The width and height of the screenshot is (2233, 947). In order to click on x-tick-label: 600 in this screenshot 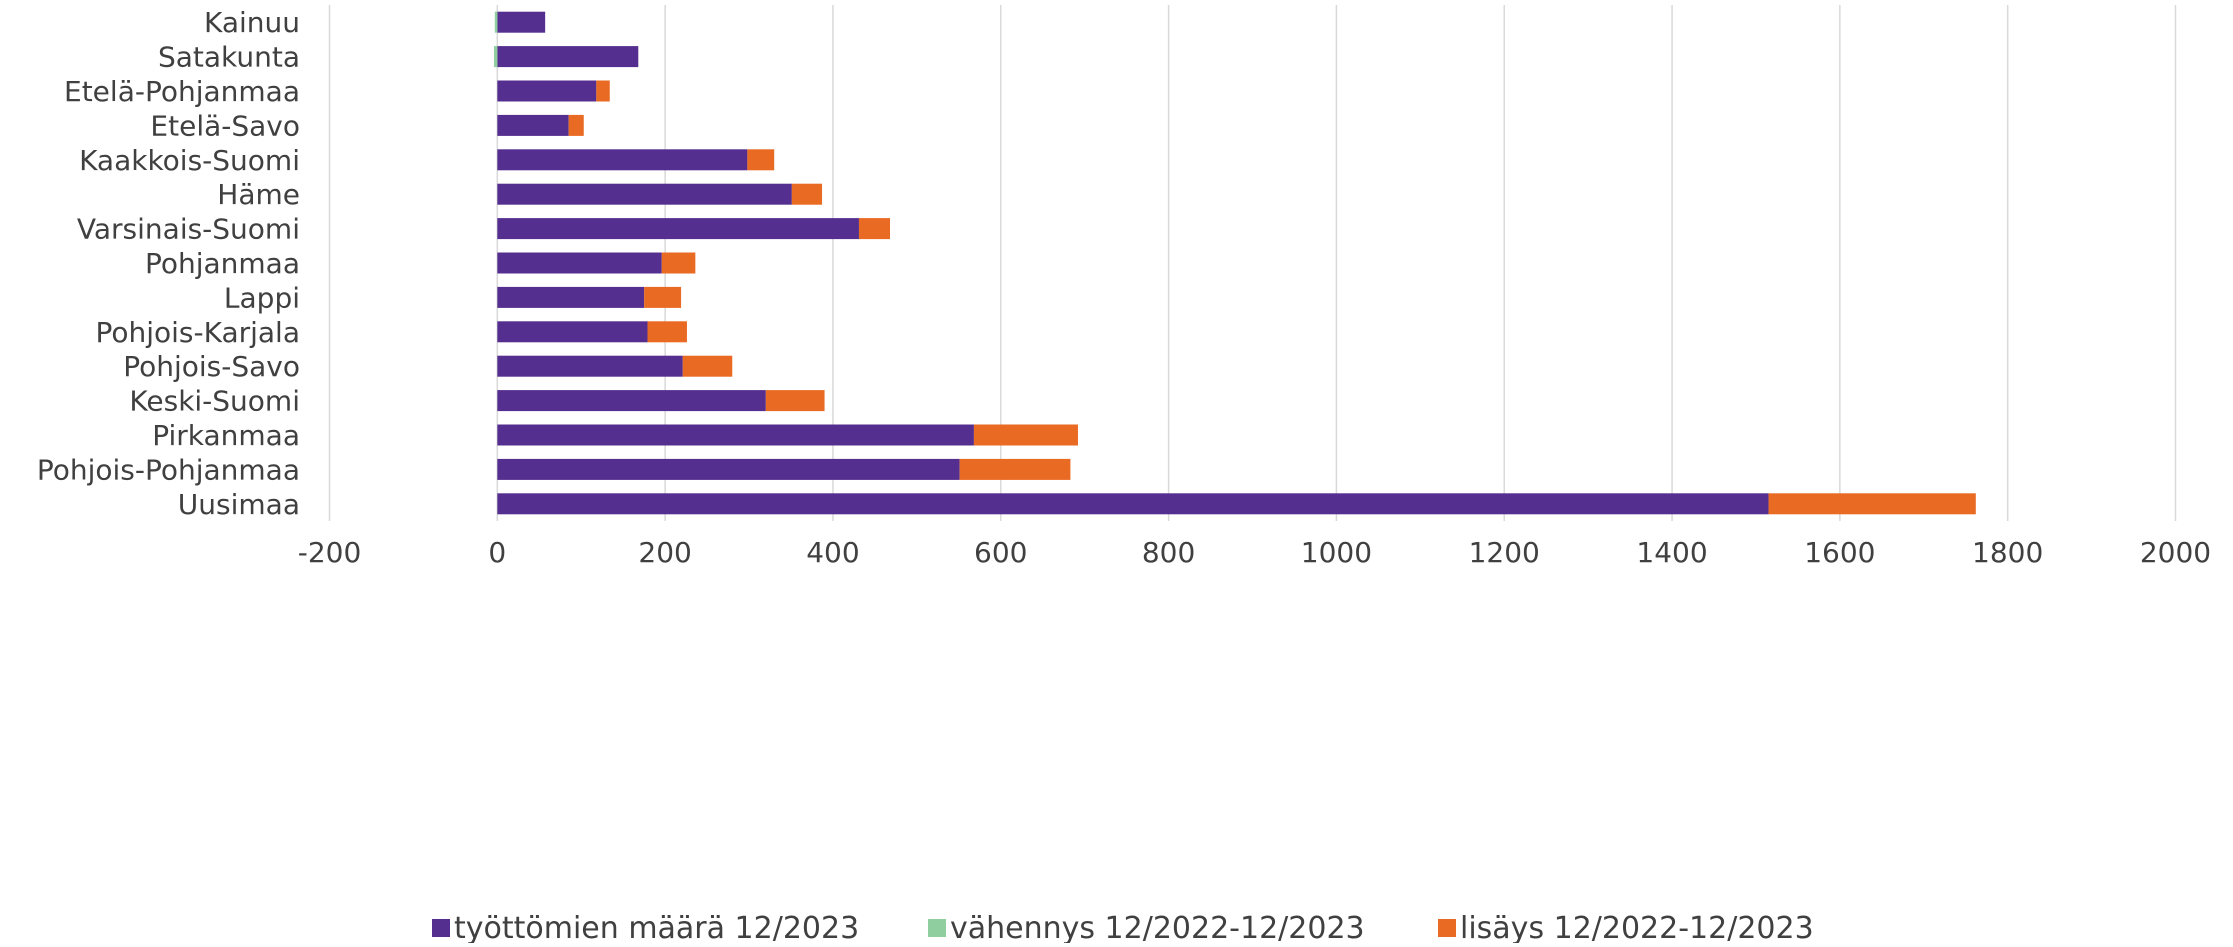, I will do `click(1000, 552)`.